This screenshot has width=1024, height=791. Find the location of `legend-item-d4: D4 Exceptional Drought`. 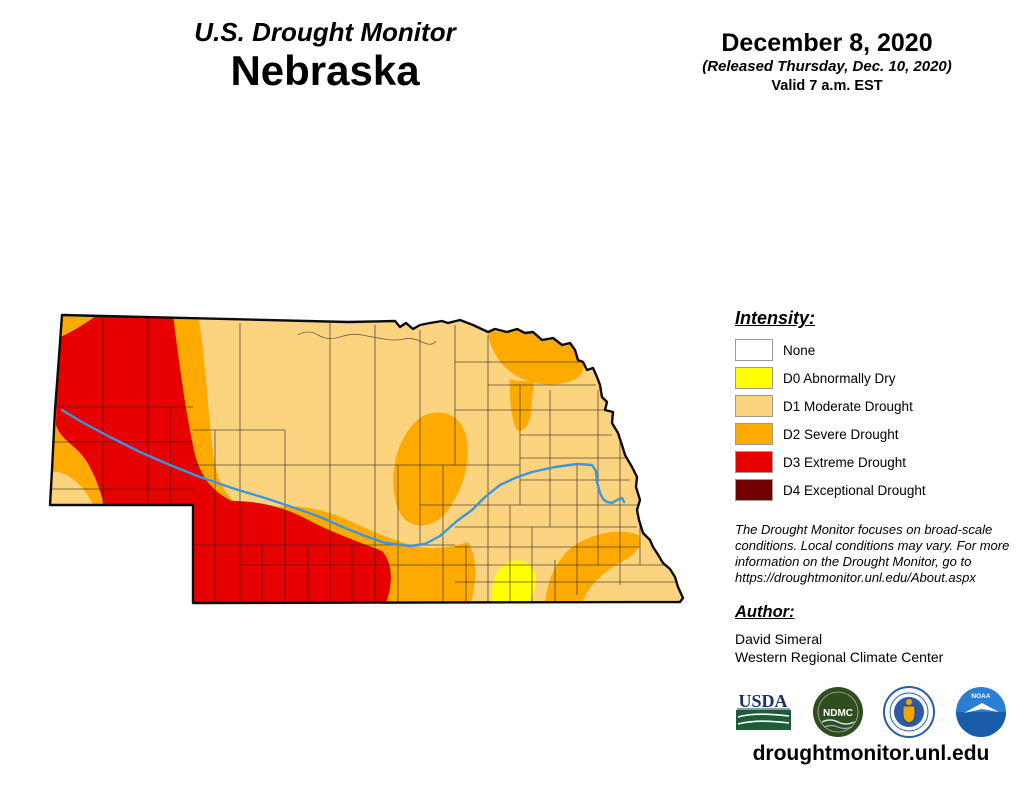

legend-item-d4: D4 Exceptional Drought is located at coordinates (875, 490).